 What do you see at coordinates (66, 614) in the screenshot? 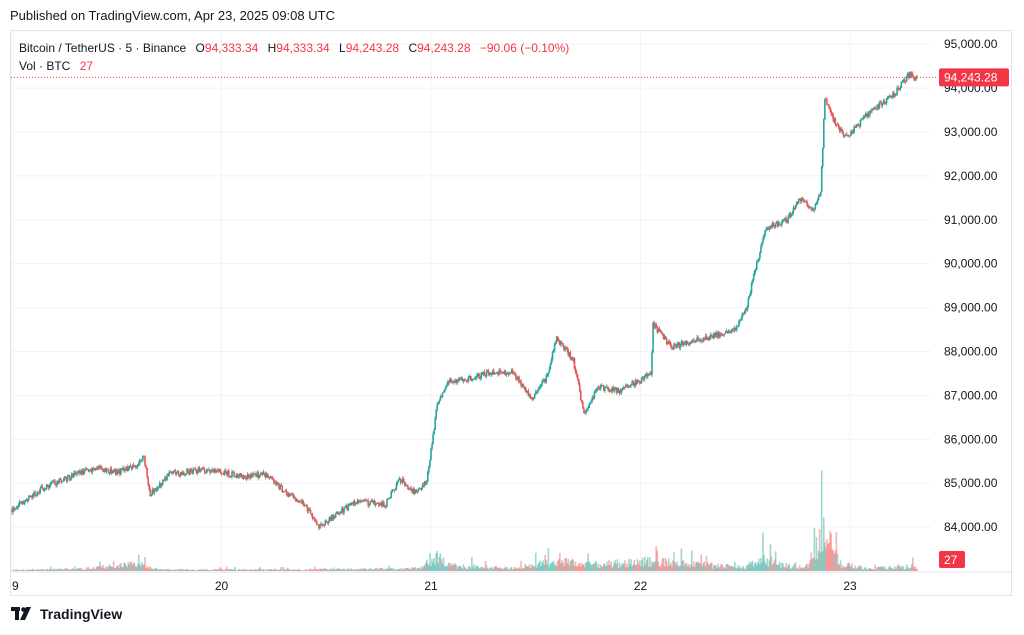
I see `tradingview-brand: TradingView` at bounding box center [66, 614].